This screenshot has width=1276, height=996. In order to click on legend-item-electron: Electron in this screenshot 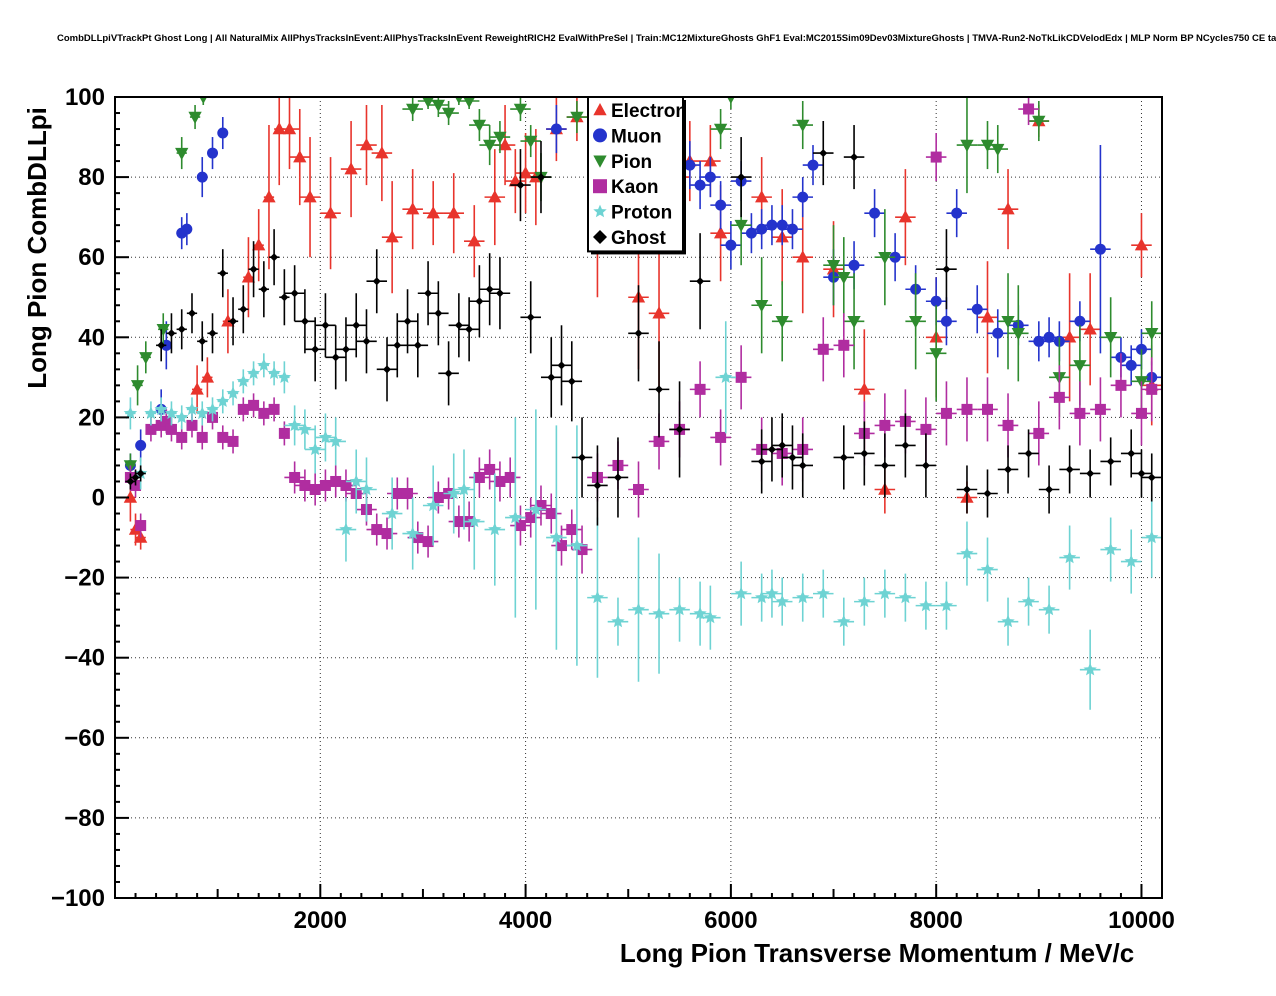, I will do `click(640, 111)`.